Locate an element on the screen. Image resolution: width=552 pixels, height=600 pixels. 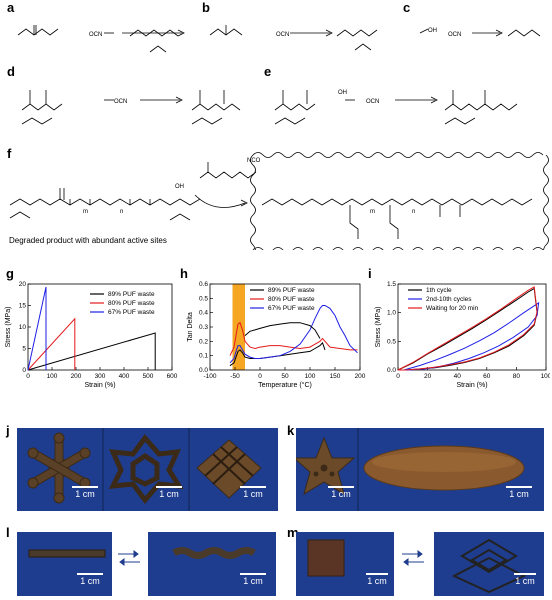
photo-m2: 1 cm is located at coordinates (489, 564).